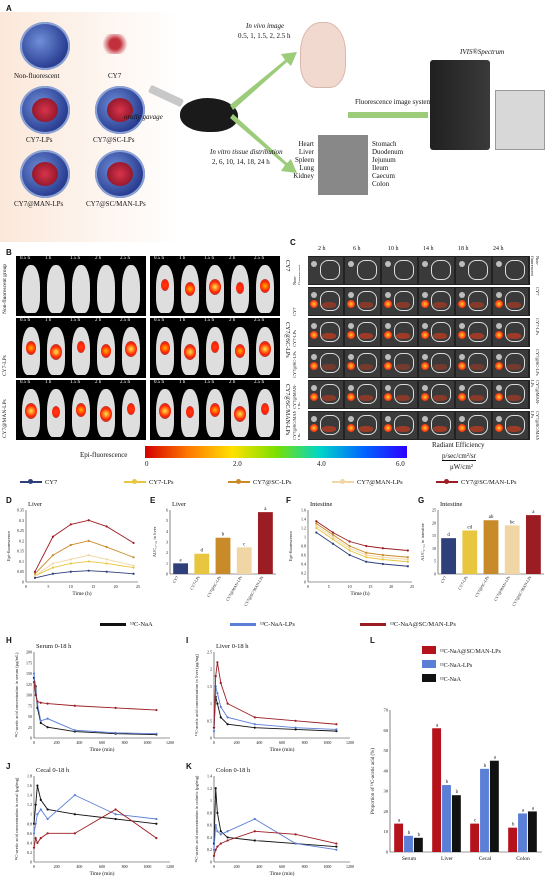  What do you see at coordinates (234, 588) in the screenshot?
I see `chE-cat-3: CY7@MAN-LPs` at bounding box center [234, 588].